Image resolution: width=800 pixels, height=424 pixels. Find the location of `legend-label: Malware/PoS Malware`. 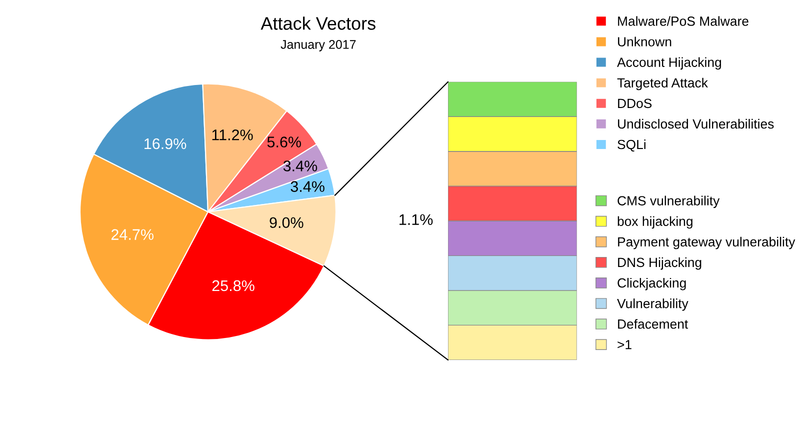

legend-label: Malware/PoS Malware is located at coordinates (683, 21).